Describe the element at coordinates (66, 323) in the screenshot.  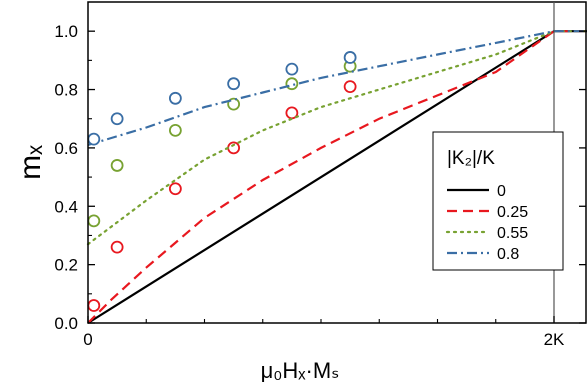
I see `y-tick-label-0: 0.0` at that location.